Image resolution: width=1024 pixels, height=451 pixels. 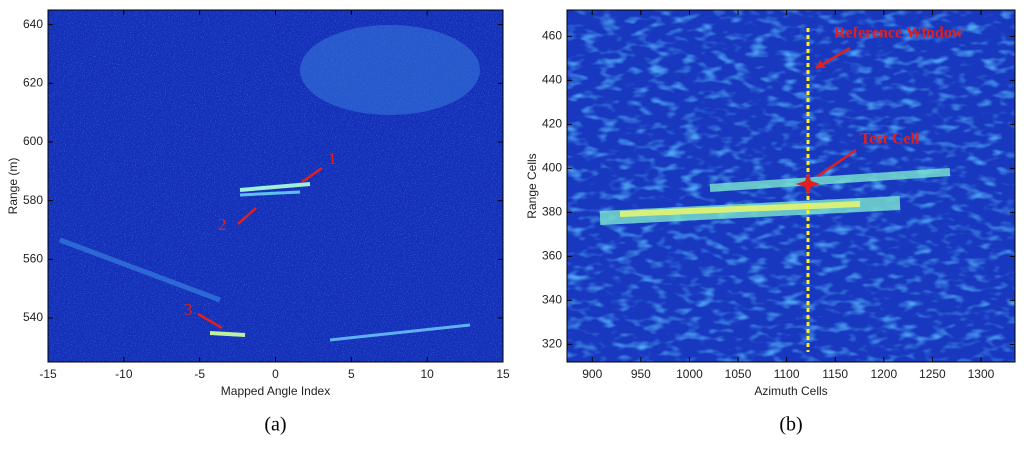 What do you see at coordinates (552, 168) in the screenshot?
I see `y-tick-label: 400` at bounding box center [552, 168].